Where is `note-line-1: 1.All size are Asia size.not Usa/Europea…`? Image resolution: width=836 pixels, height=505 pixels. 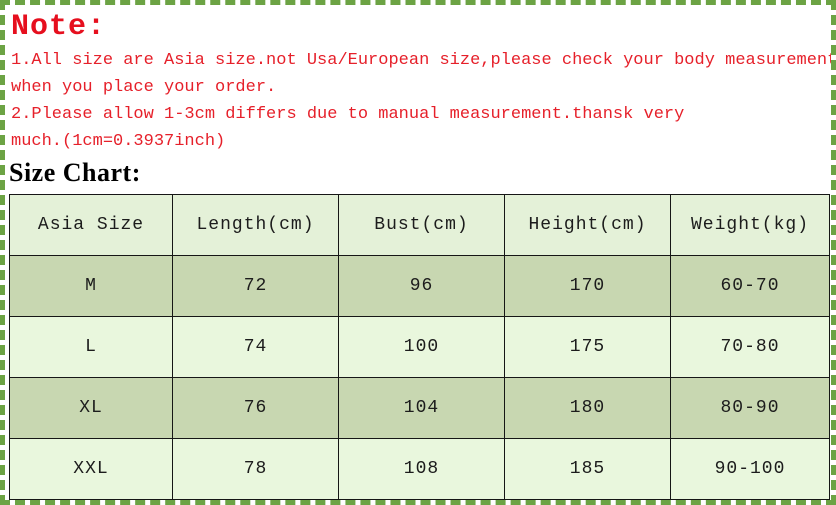
note-line-1: 1.All size are Asia size.not Usa/Europea… is located at coordinates (423, 60).